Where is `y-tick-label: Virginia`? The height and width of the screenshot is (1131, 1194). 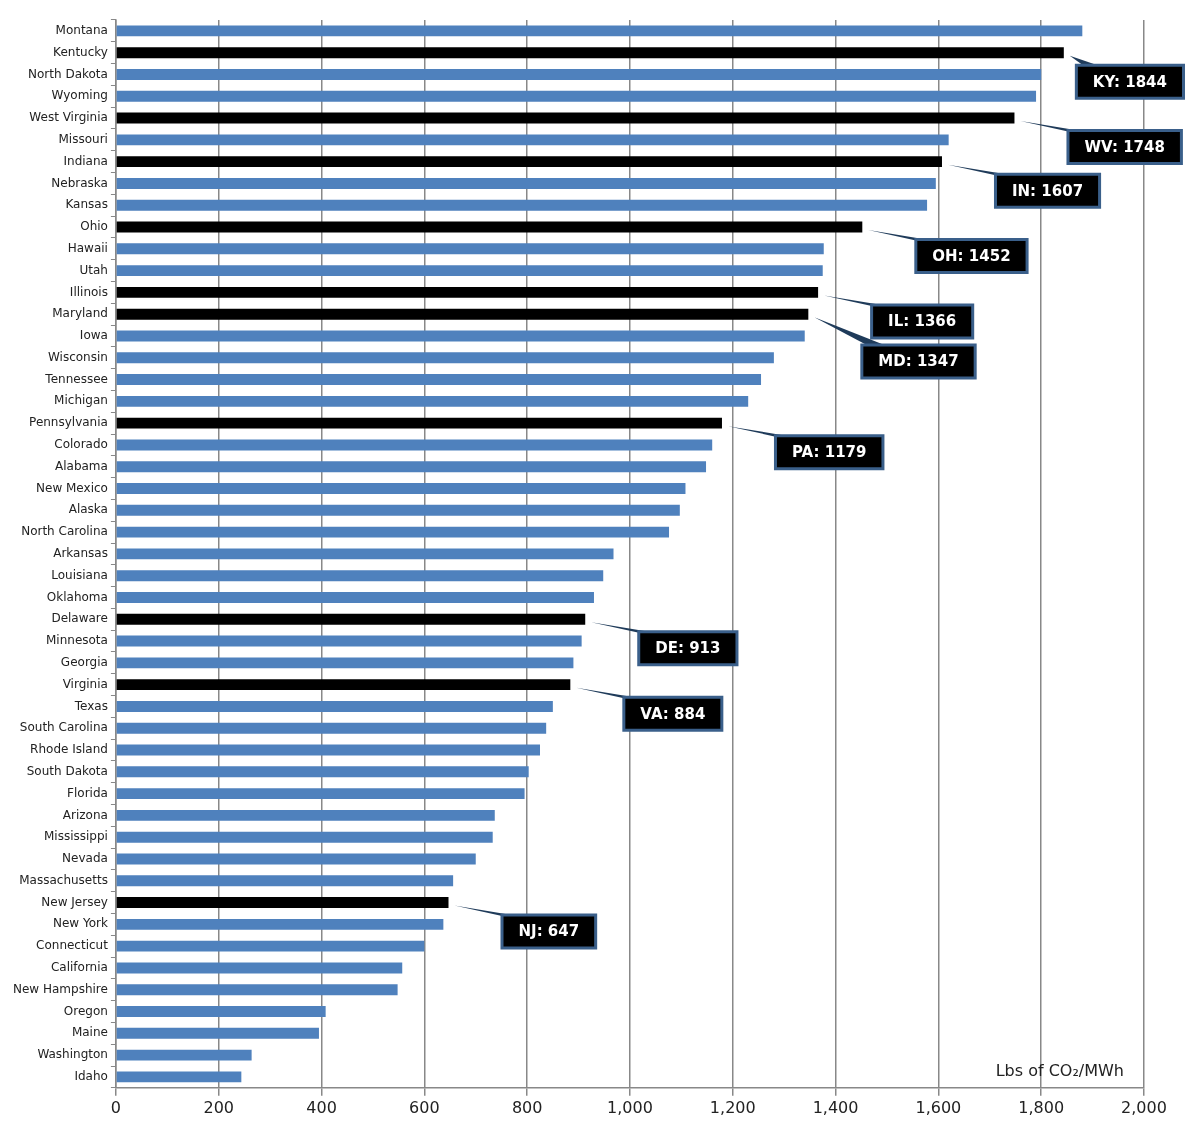
y-tick-label: Virginia is located at coordinates (85, 683).